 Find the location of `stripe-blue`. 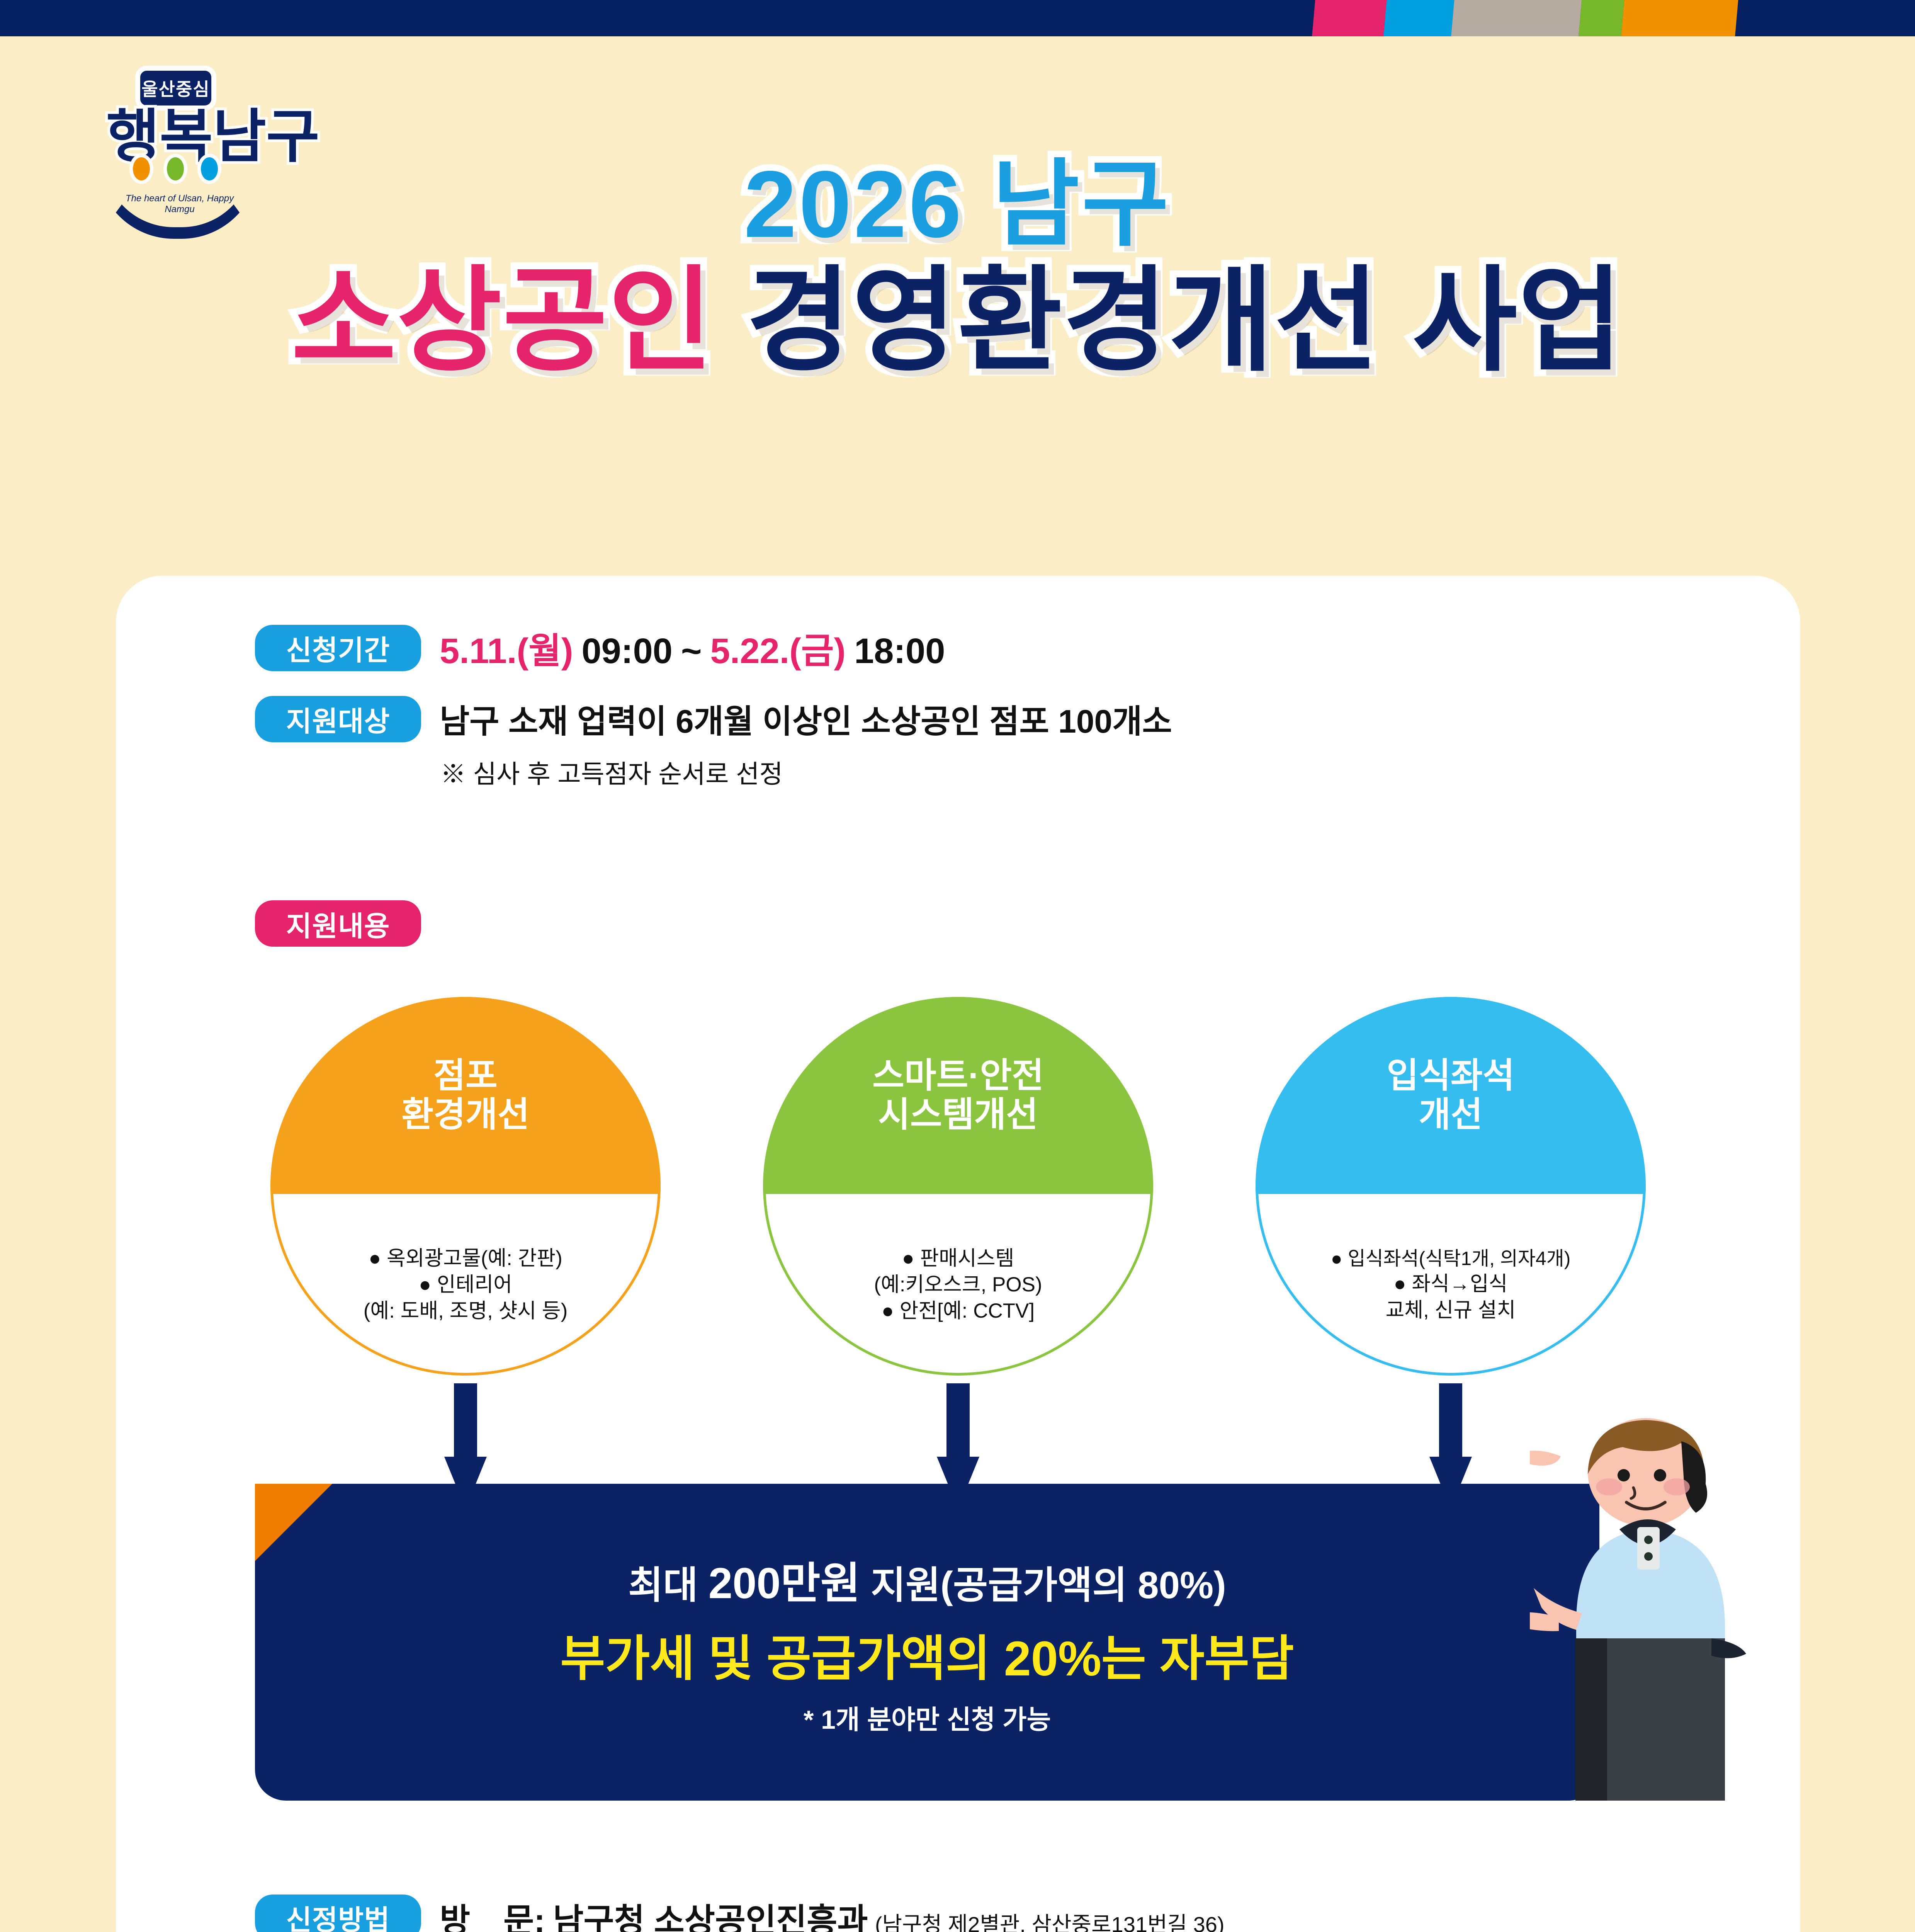

stripe-blue is located at coordinates (1418, 18).